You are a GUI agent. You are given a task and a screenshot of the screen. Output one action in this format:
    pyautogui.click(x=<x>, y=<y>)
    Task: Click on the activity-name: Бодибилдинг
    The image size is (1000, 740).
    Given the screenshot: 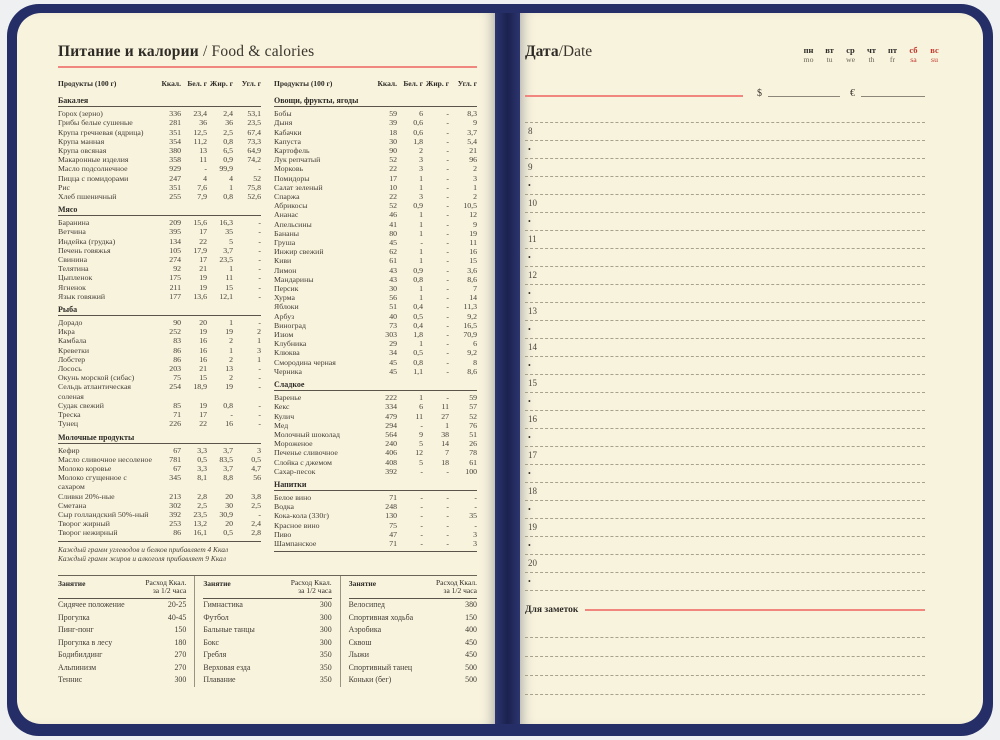 What is the action you would take?
    pyautogui.click(x=80, y=655)
    